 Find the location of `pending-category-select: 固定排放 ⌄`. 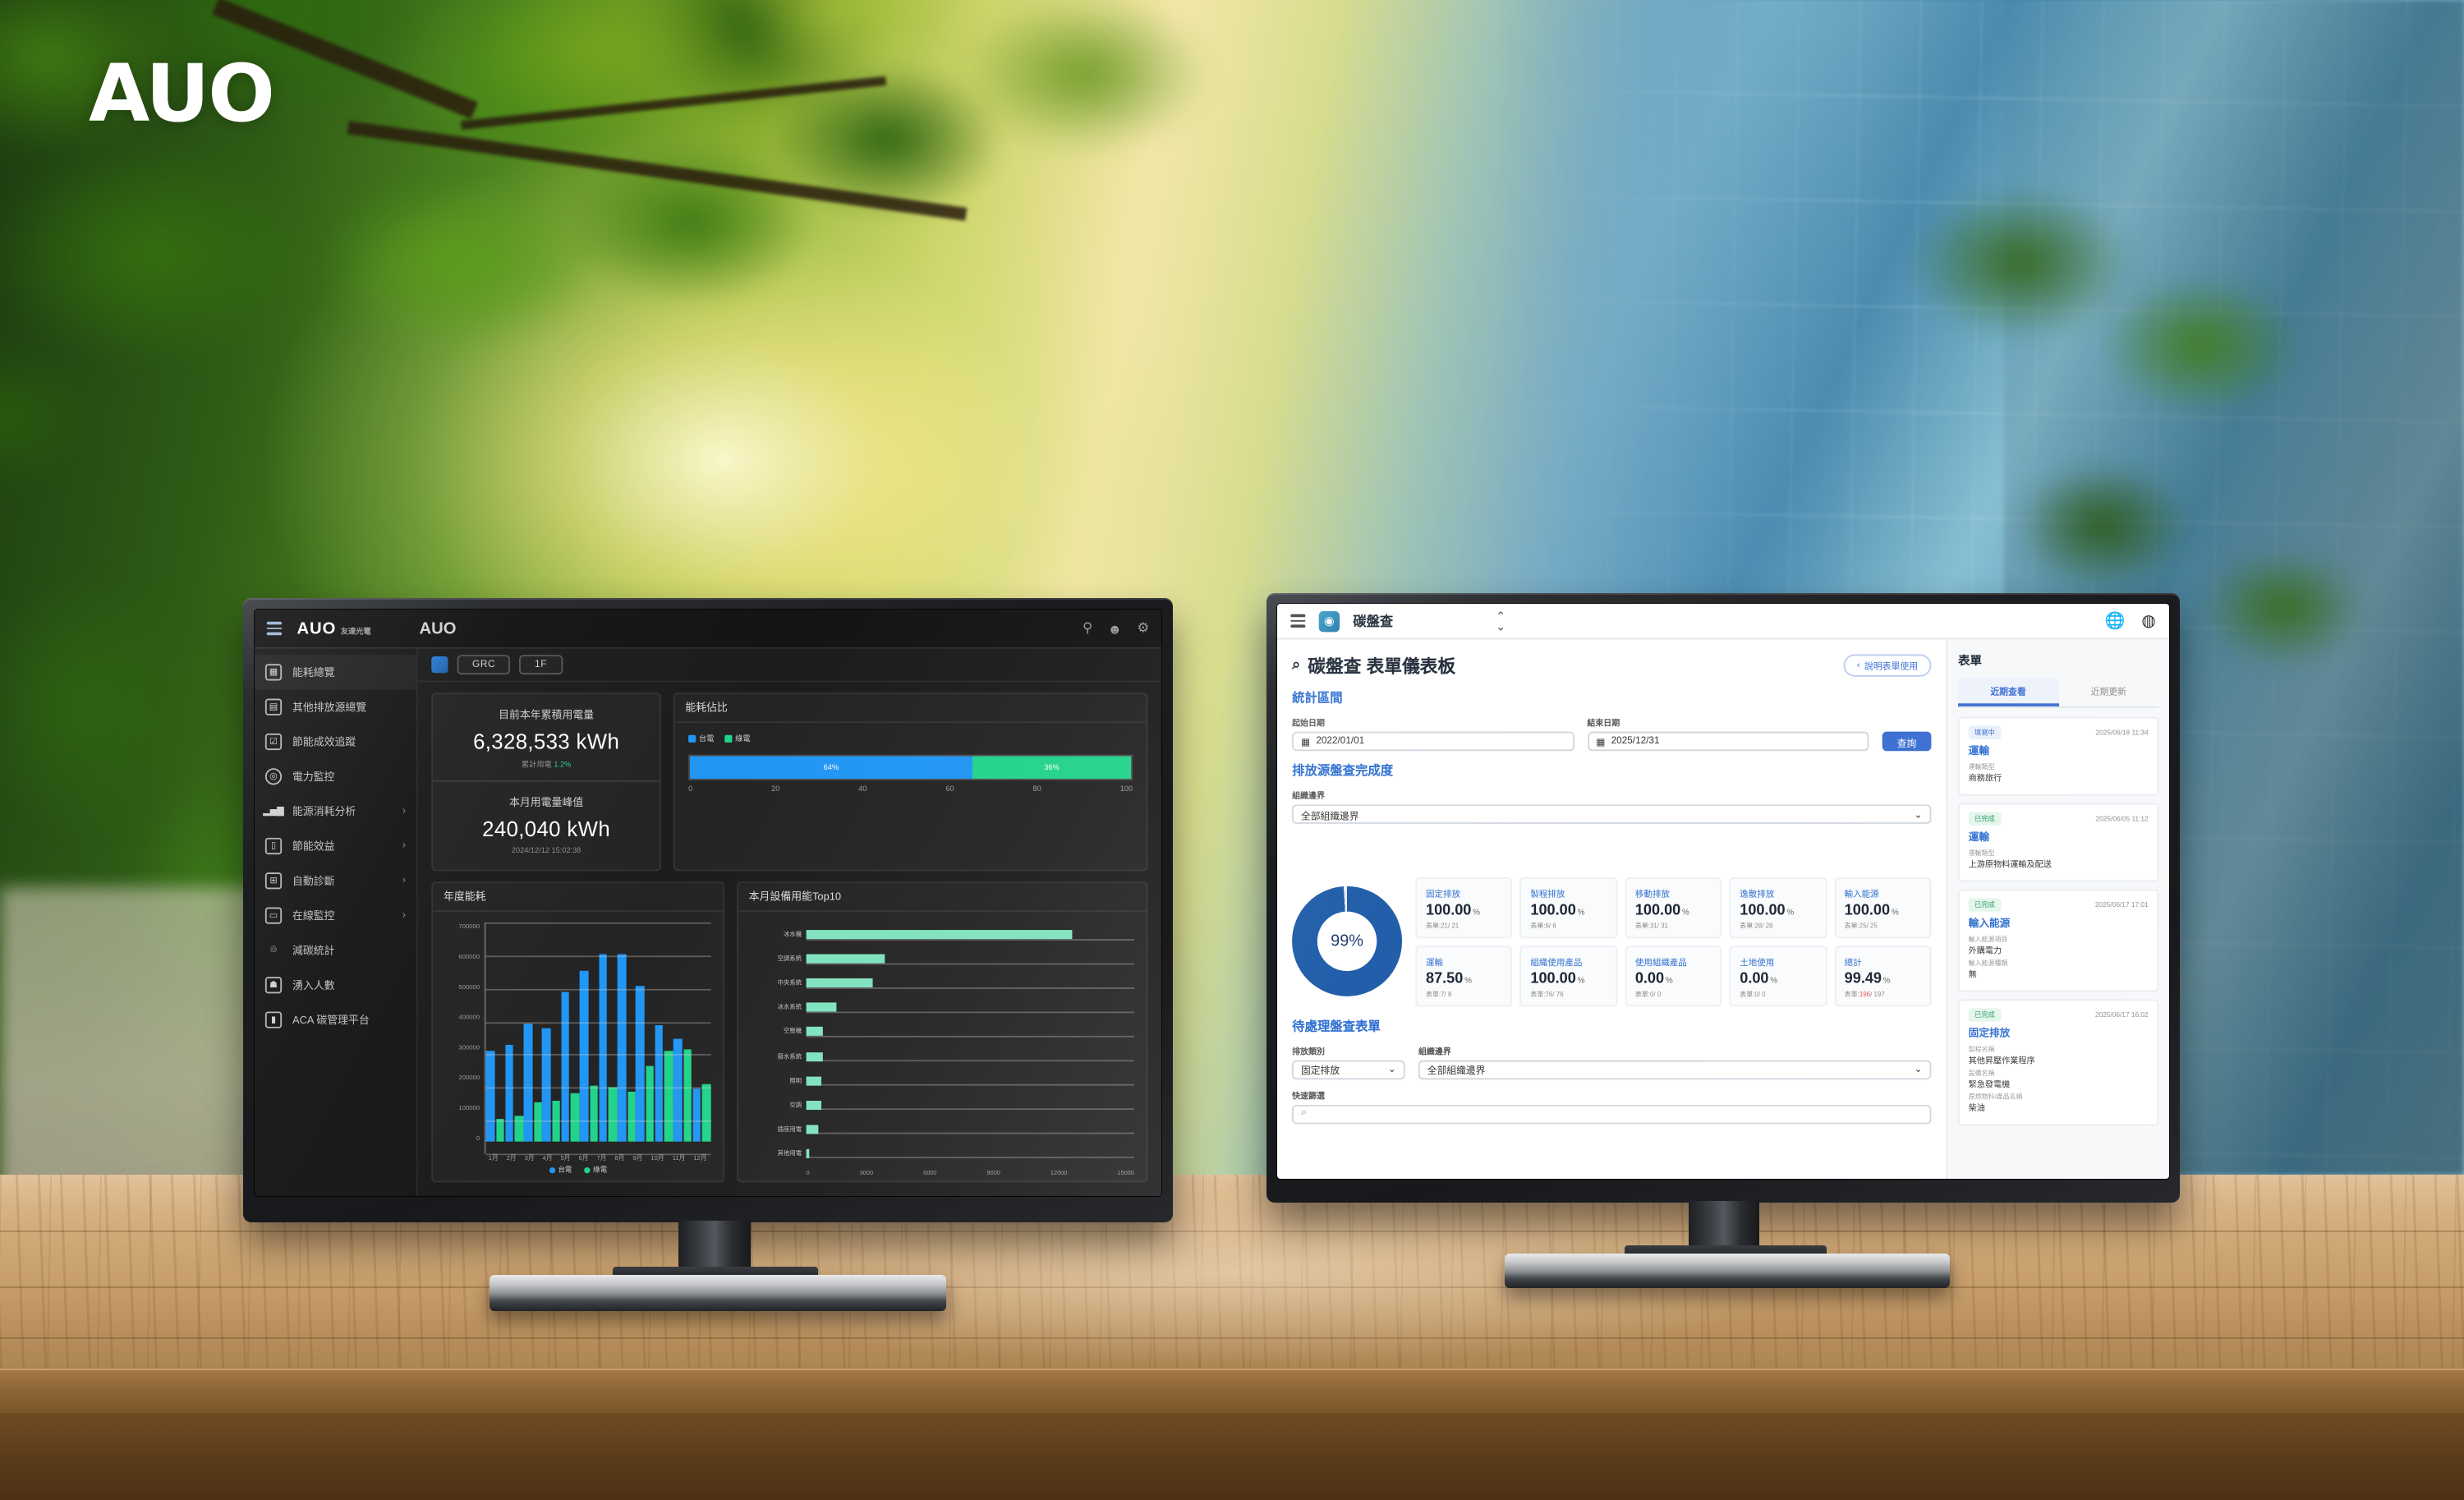

pending-category-select: 固定排放 ⌄ is located at coordinates (1348, 1069).